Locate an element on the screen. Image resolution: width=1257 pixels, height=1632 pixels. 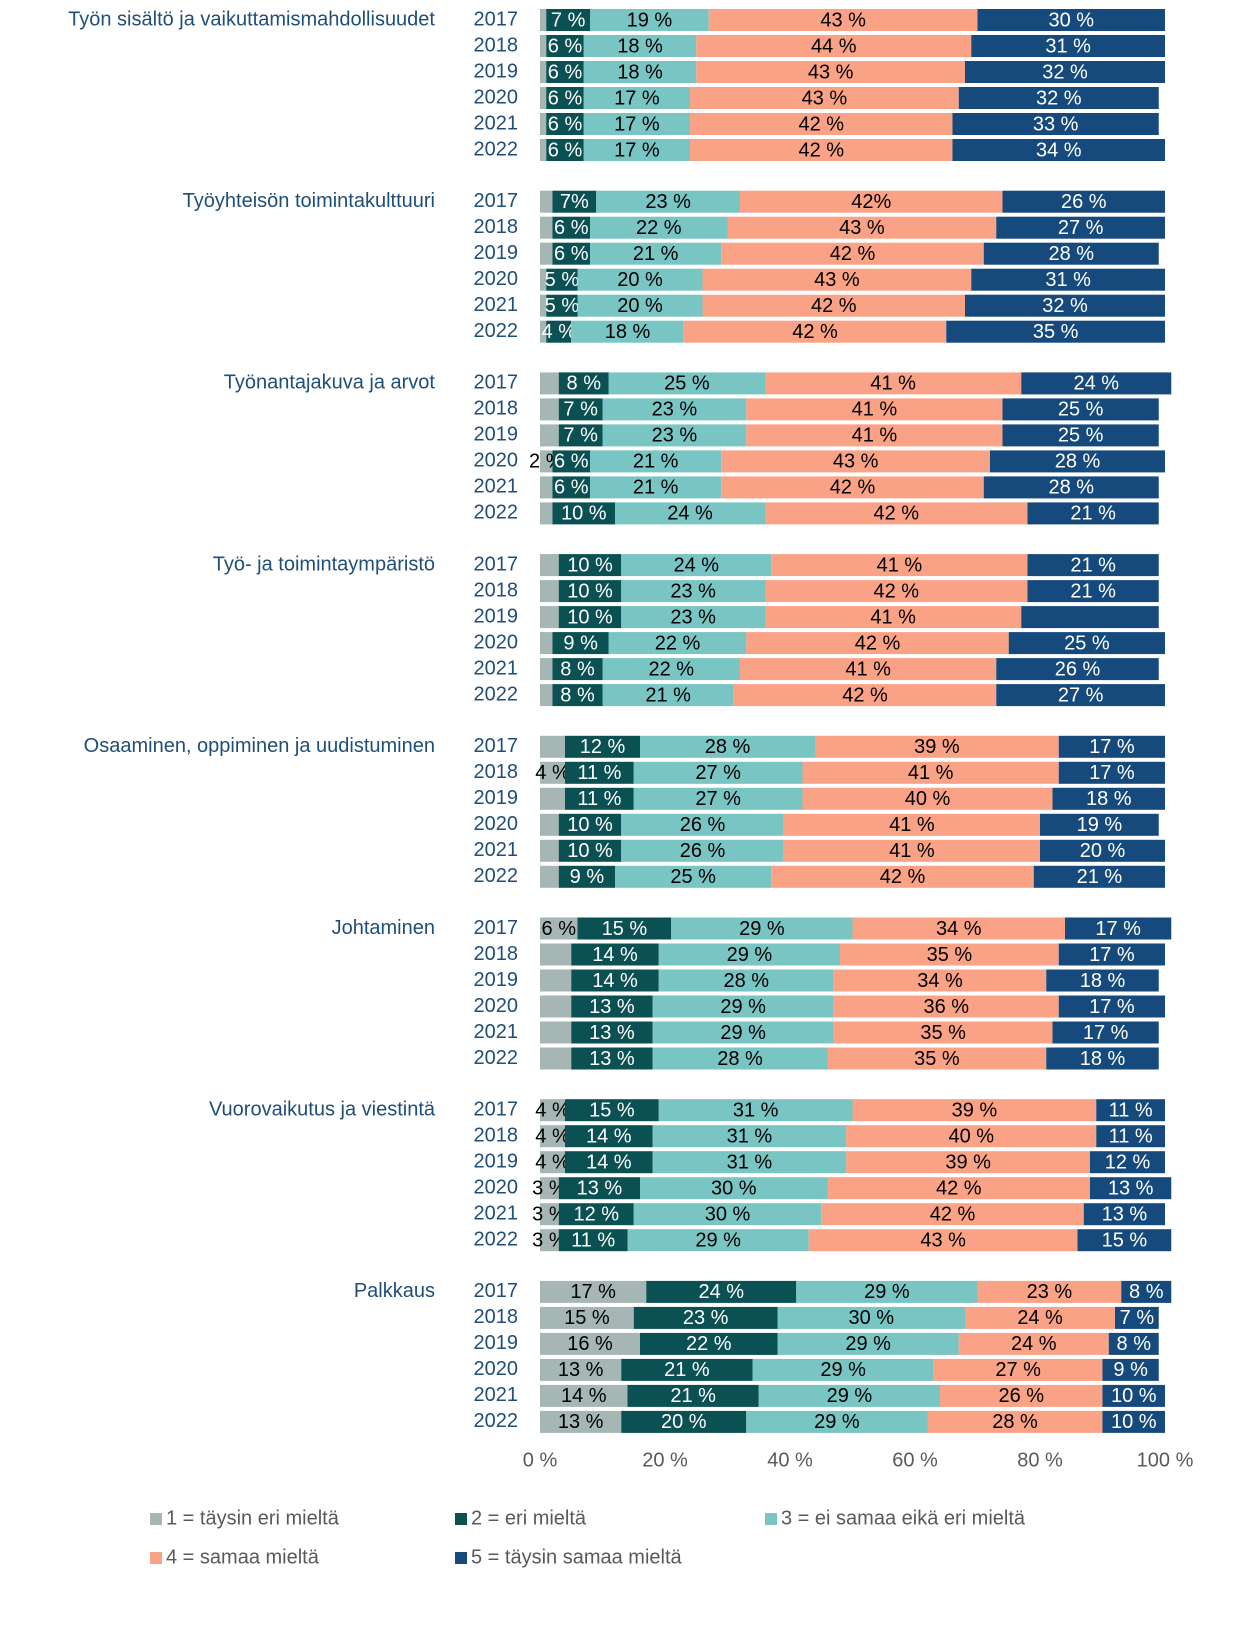
data-label: 19 % is located at coordinates (1100, 825).